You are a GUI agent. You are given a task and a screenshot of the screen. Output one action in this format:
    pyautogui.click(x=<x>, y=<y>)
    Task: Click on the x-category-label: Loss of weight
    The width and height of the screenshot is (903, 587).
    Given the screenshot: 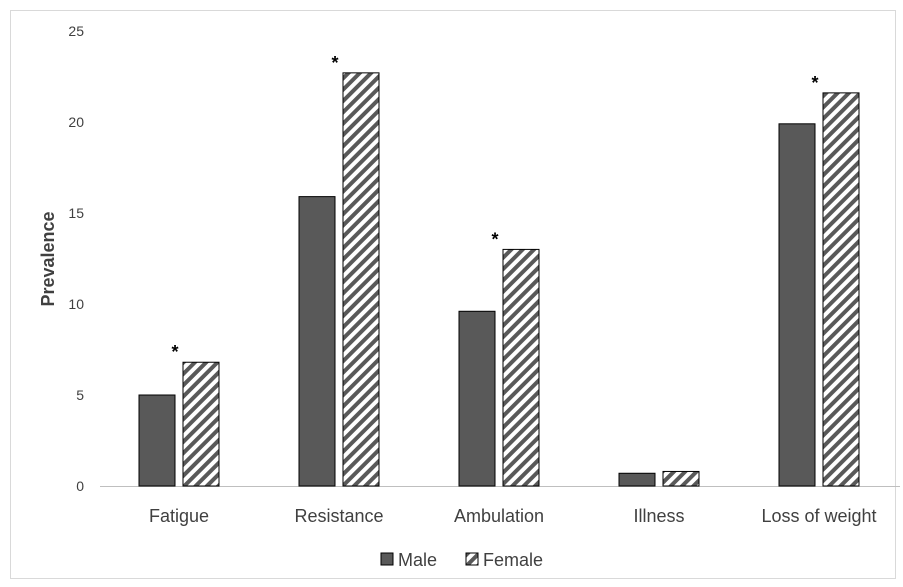 What is the action you would take?
    pyautogui.click(x=818, y=516)
    